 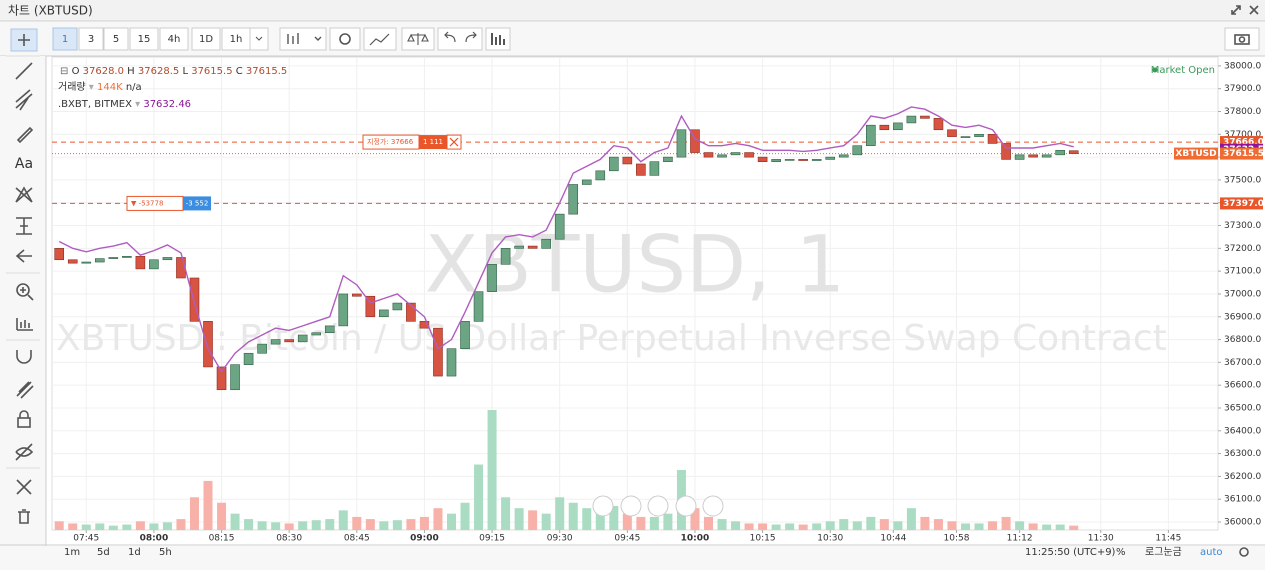 What do you see at coordinates (1242, 294) in the screenshot?
I see `y-tick-label: 37000.0` at bounding box center [1242, 294].